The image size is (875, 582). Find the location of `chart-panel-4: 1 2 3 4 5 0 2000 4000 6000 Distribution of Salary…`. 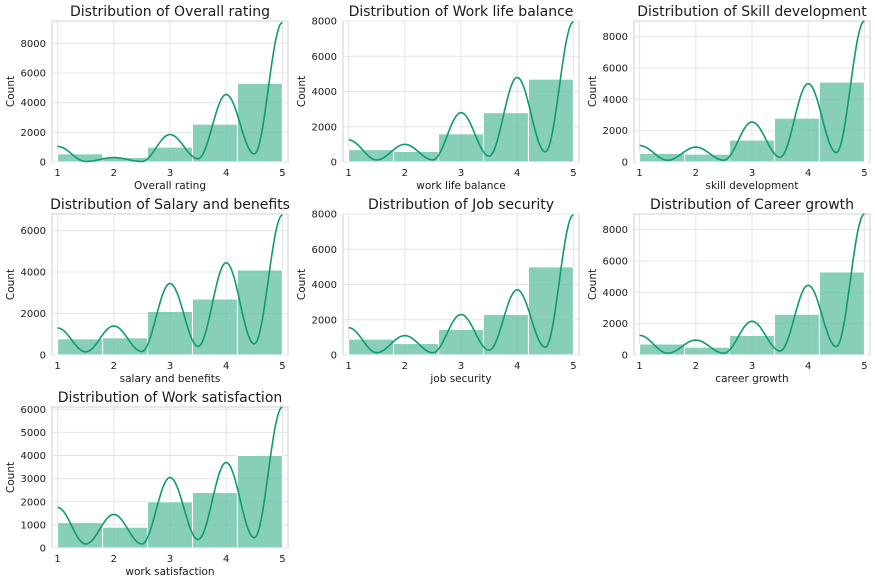

chart-panel-4: 1 2 3 4 5 0 2000 4000 6000 Distribution of Salary… is located at coordinates (147, 291).